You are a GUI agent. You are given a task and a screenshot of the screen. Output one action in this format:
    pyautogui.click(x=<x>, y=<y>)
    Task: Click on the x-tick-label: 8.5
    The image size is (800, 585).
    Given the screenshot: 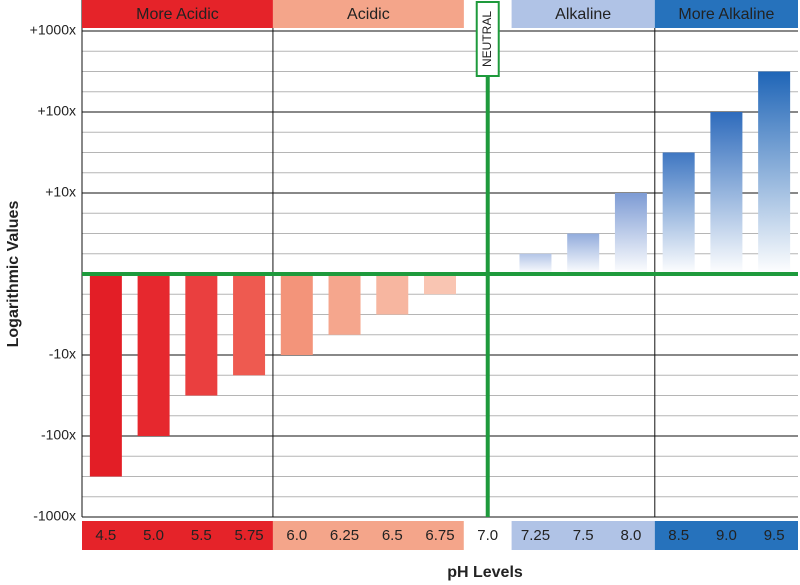 What is the action you would take?
    pyautogui.click(x=678, y=535)
    